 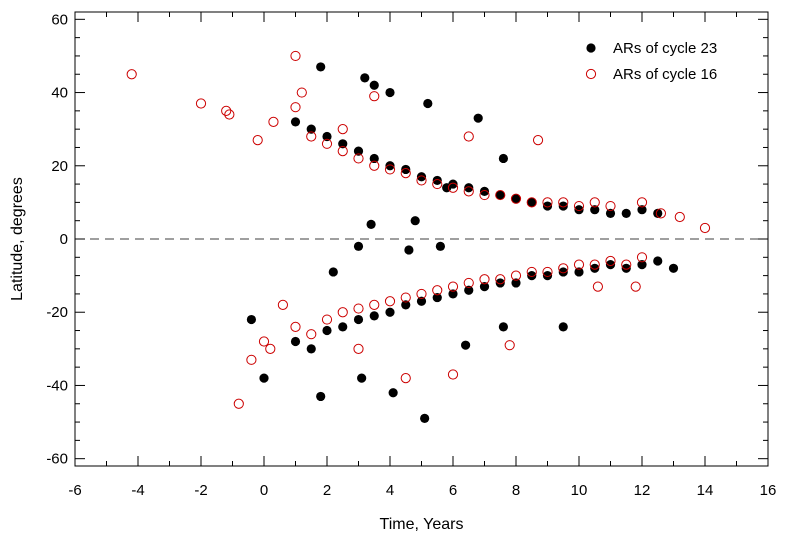 What do you see at coordinates (651, 61) in the screenshot?
I see `legend: ARs of cycle 23 ARs of cycle 16` at bounding box center [651, 61].